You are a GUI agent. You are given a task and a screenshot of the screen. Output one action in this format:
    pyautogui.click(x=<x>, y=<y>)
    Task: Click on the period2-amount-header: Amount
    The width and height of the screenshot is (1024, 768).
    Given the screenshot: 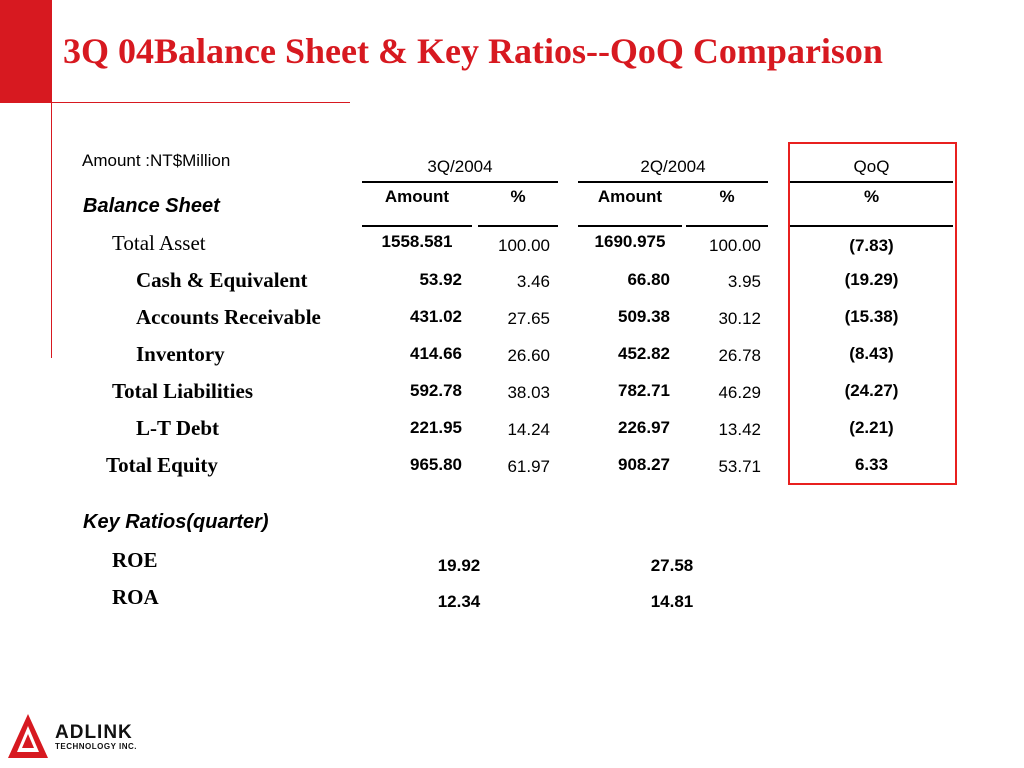 What is the action you would take?
    pyautogui.click(x=630, y=196)
    